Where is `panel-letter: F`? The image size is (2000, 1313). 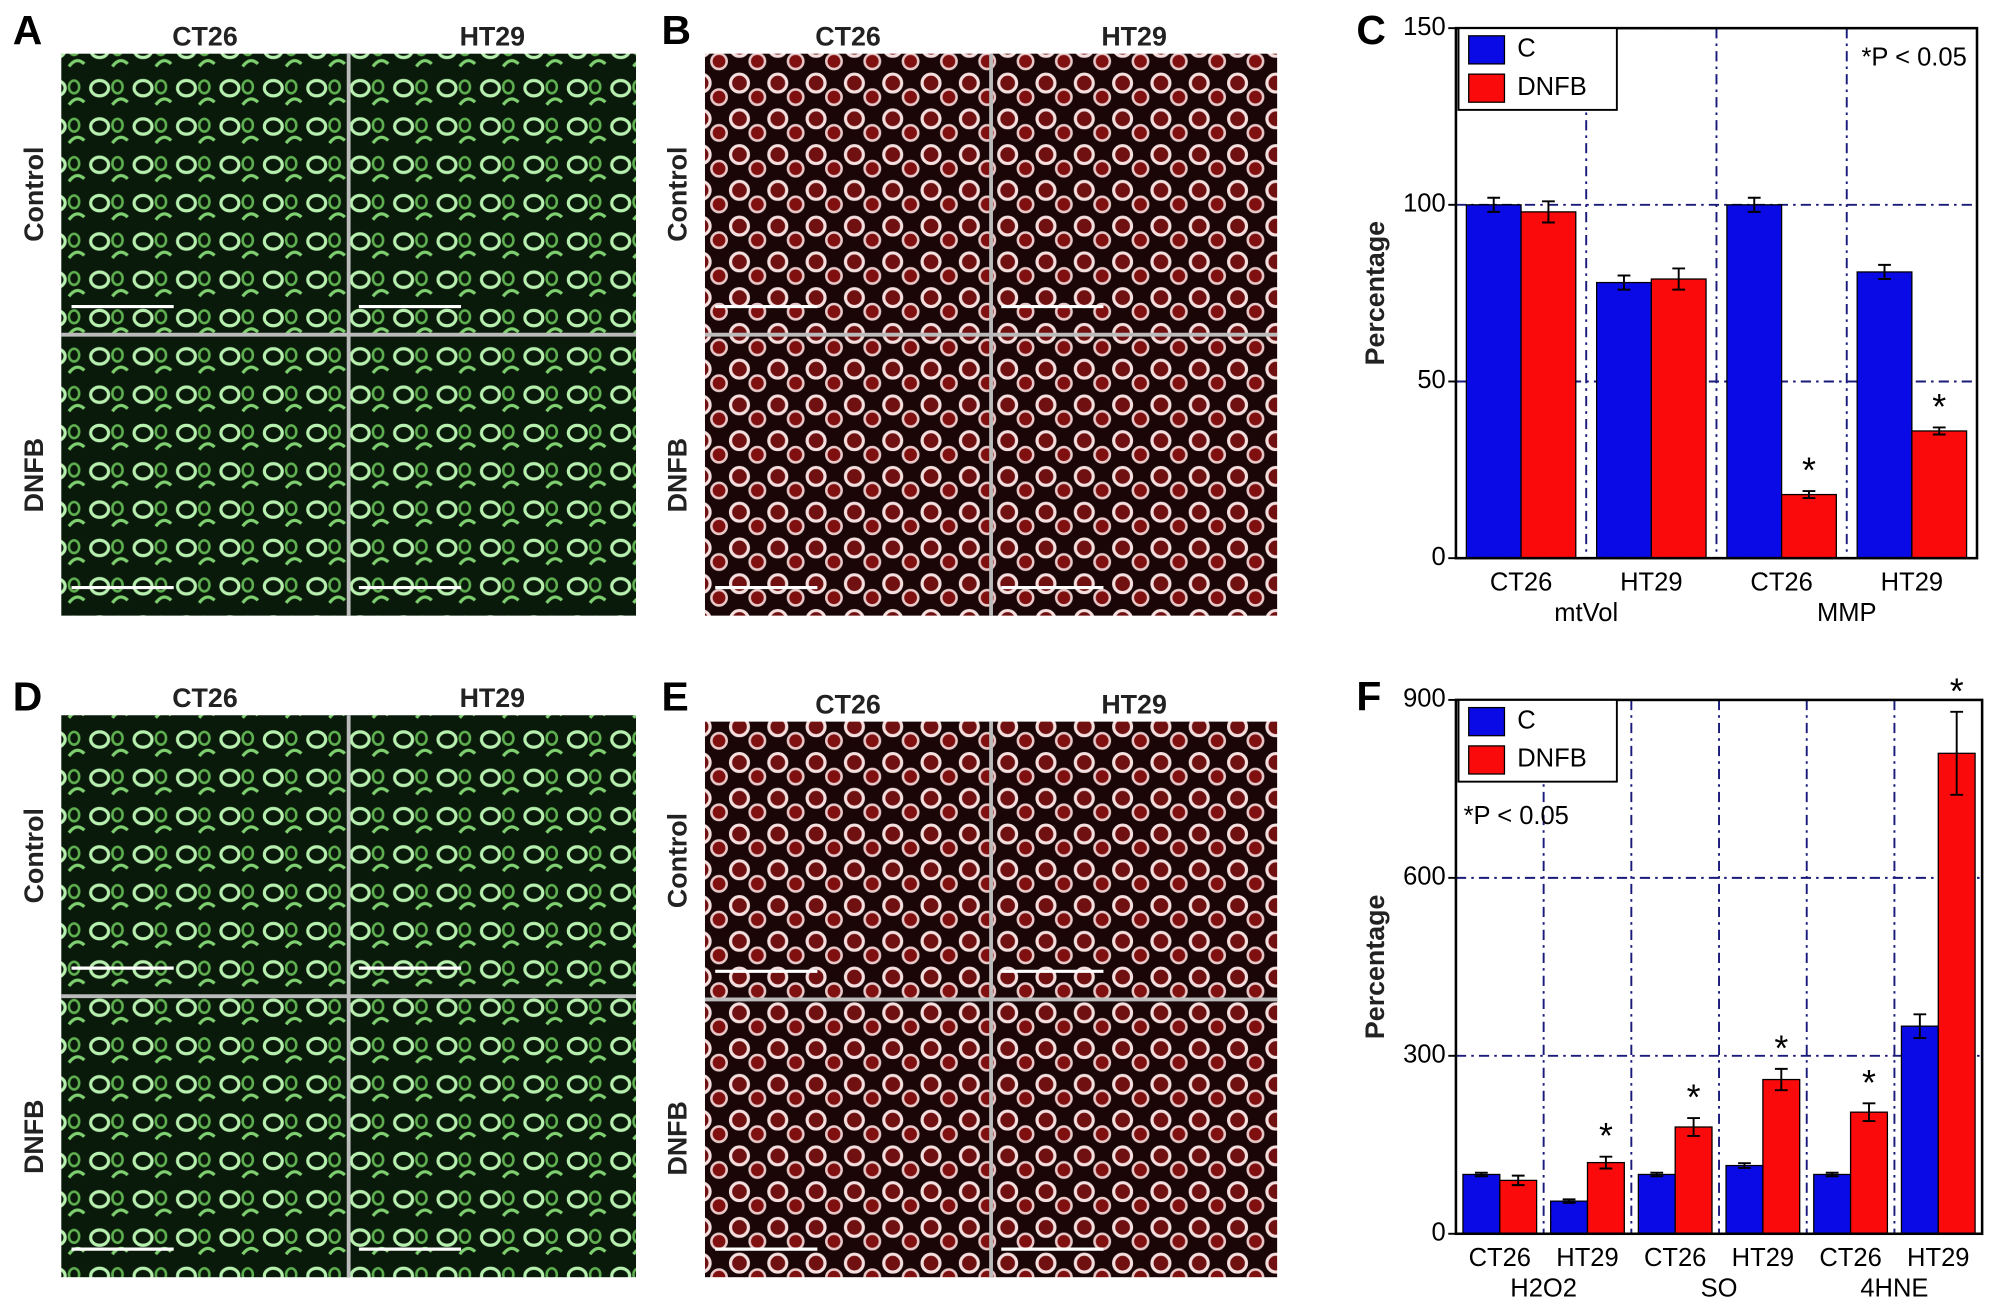 panel-letter: F is located at coordinates (1368, 697).